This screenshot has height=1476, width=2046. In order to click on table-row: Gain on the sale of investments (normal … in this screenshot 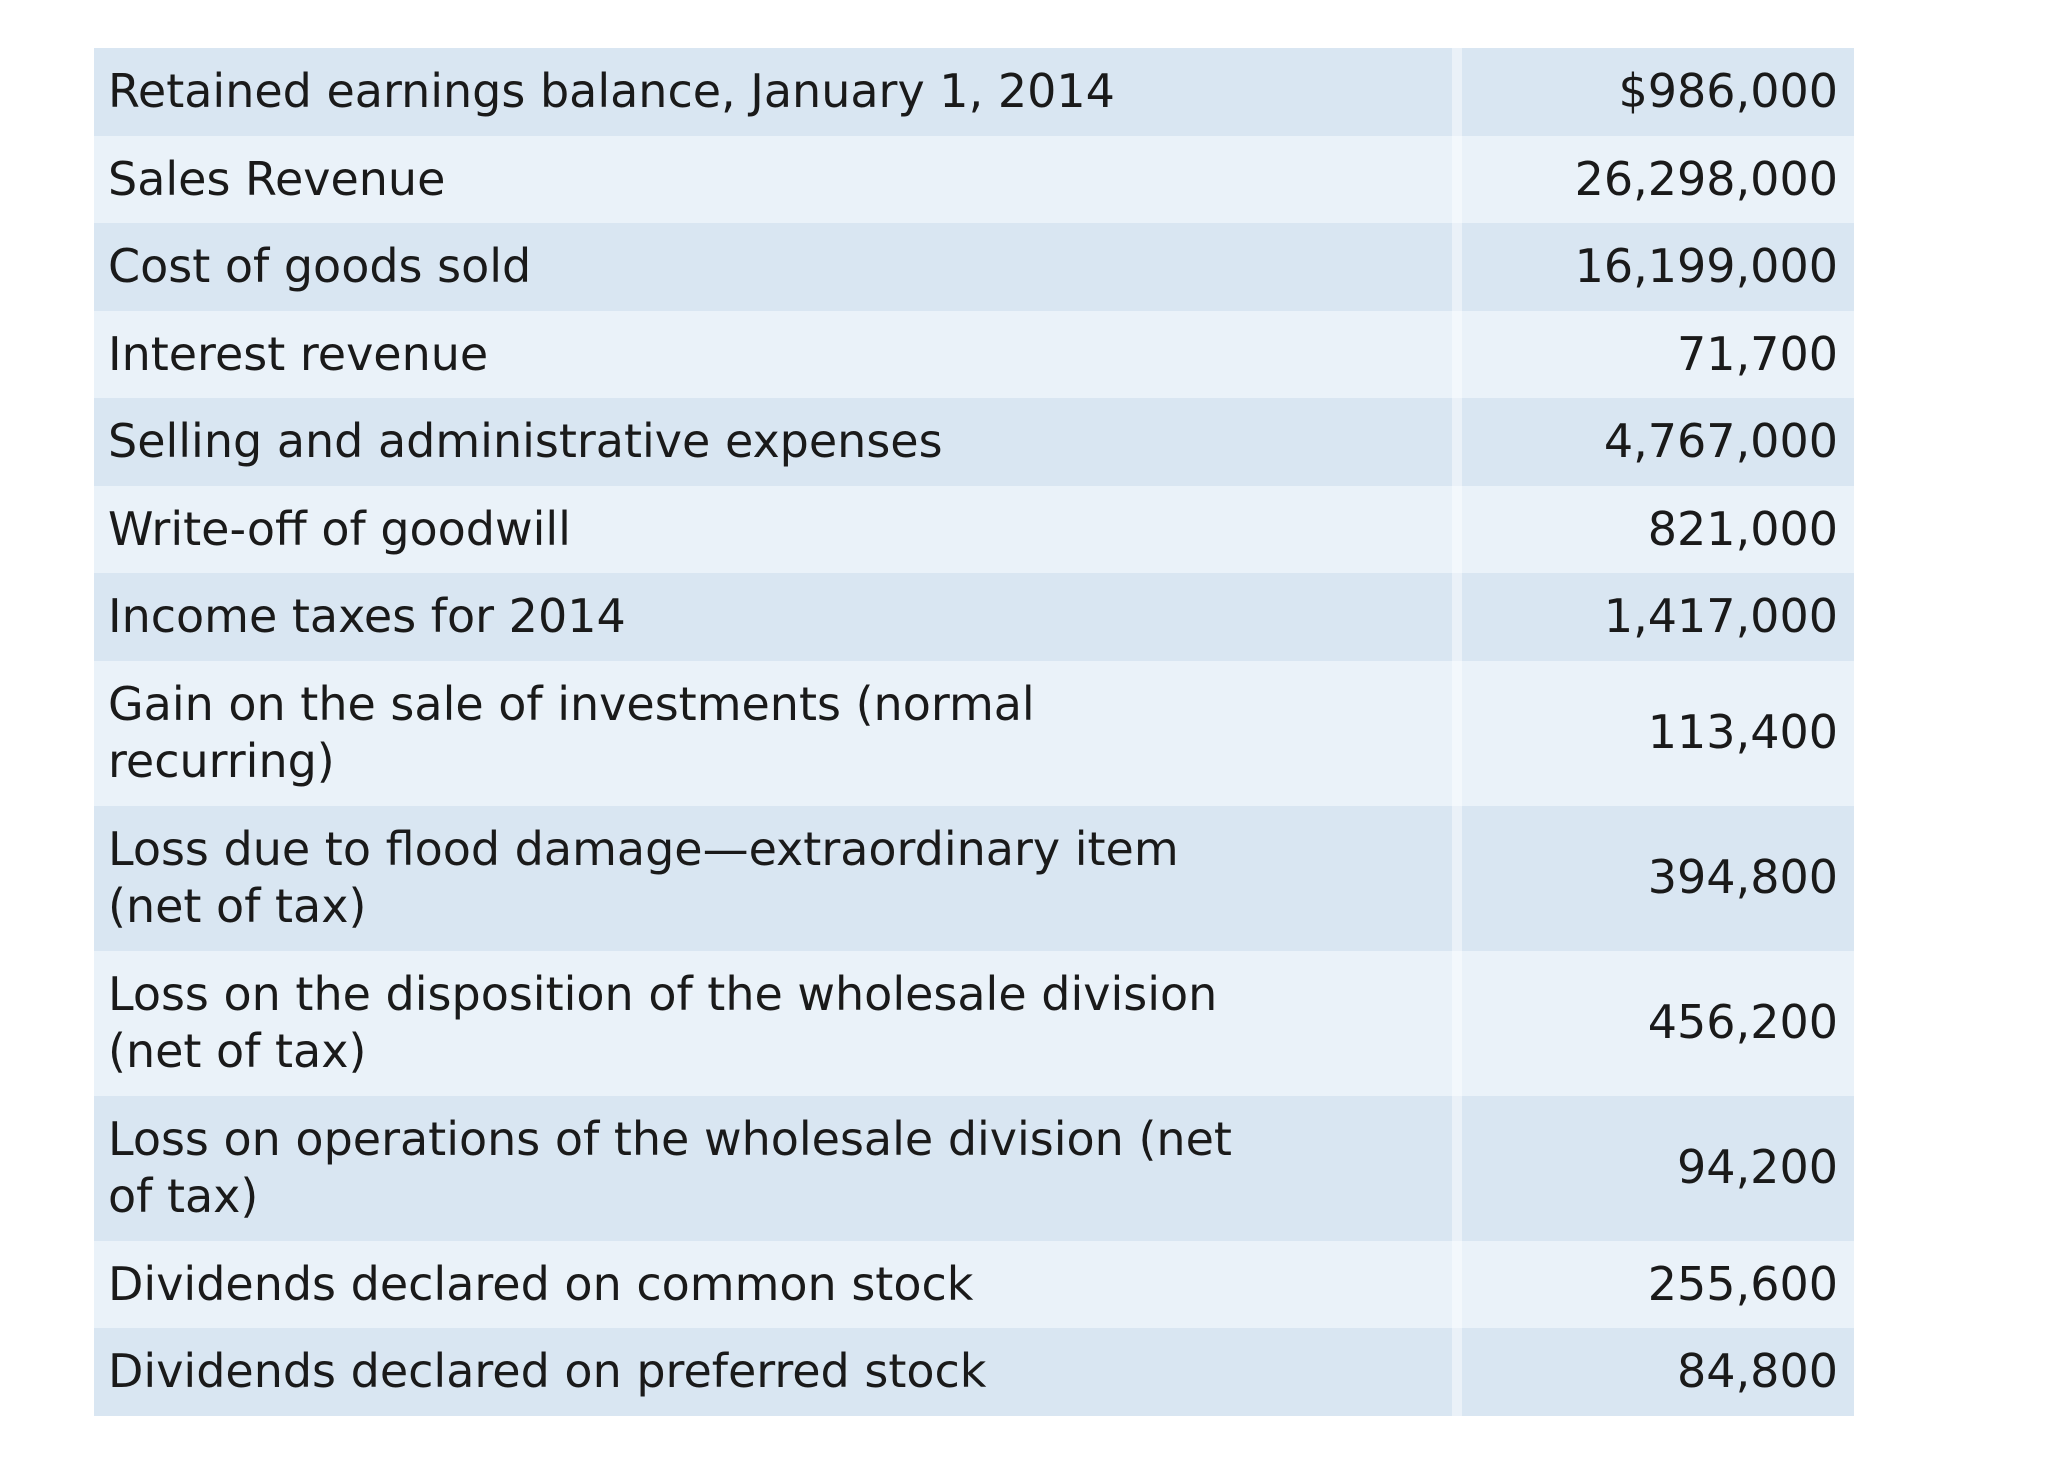, I will do `click(974, 733)`.